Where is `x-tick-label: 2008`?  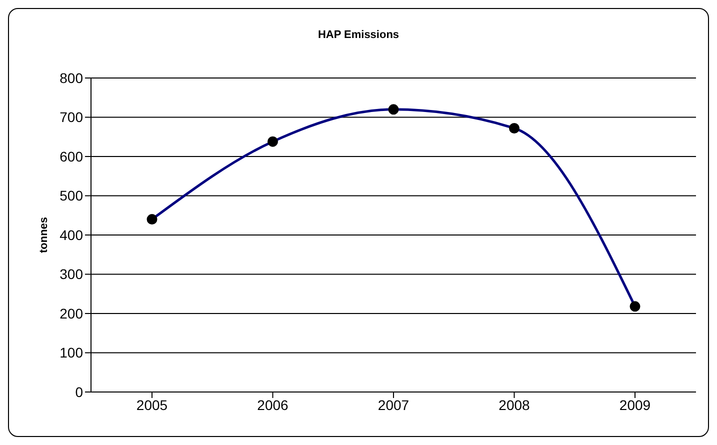 x-tick-label: 2008 is located at coordinates (514, 404).